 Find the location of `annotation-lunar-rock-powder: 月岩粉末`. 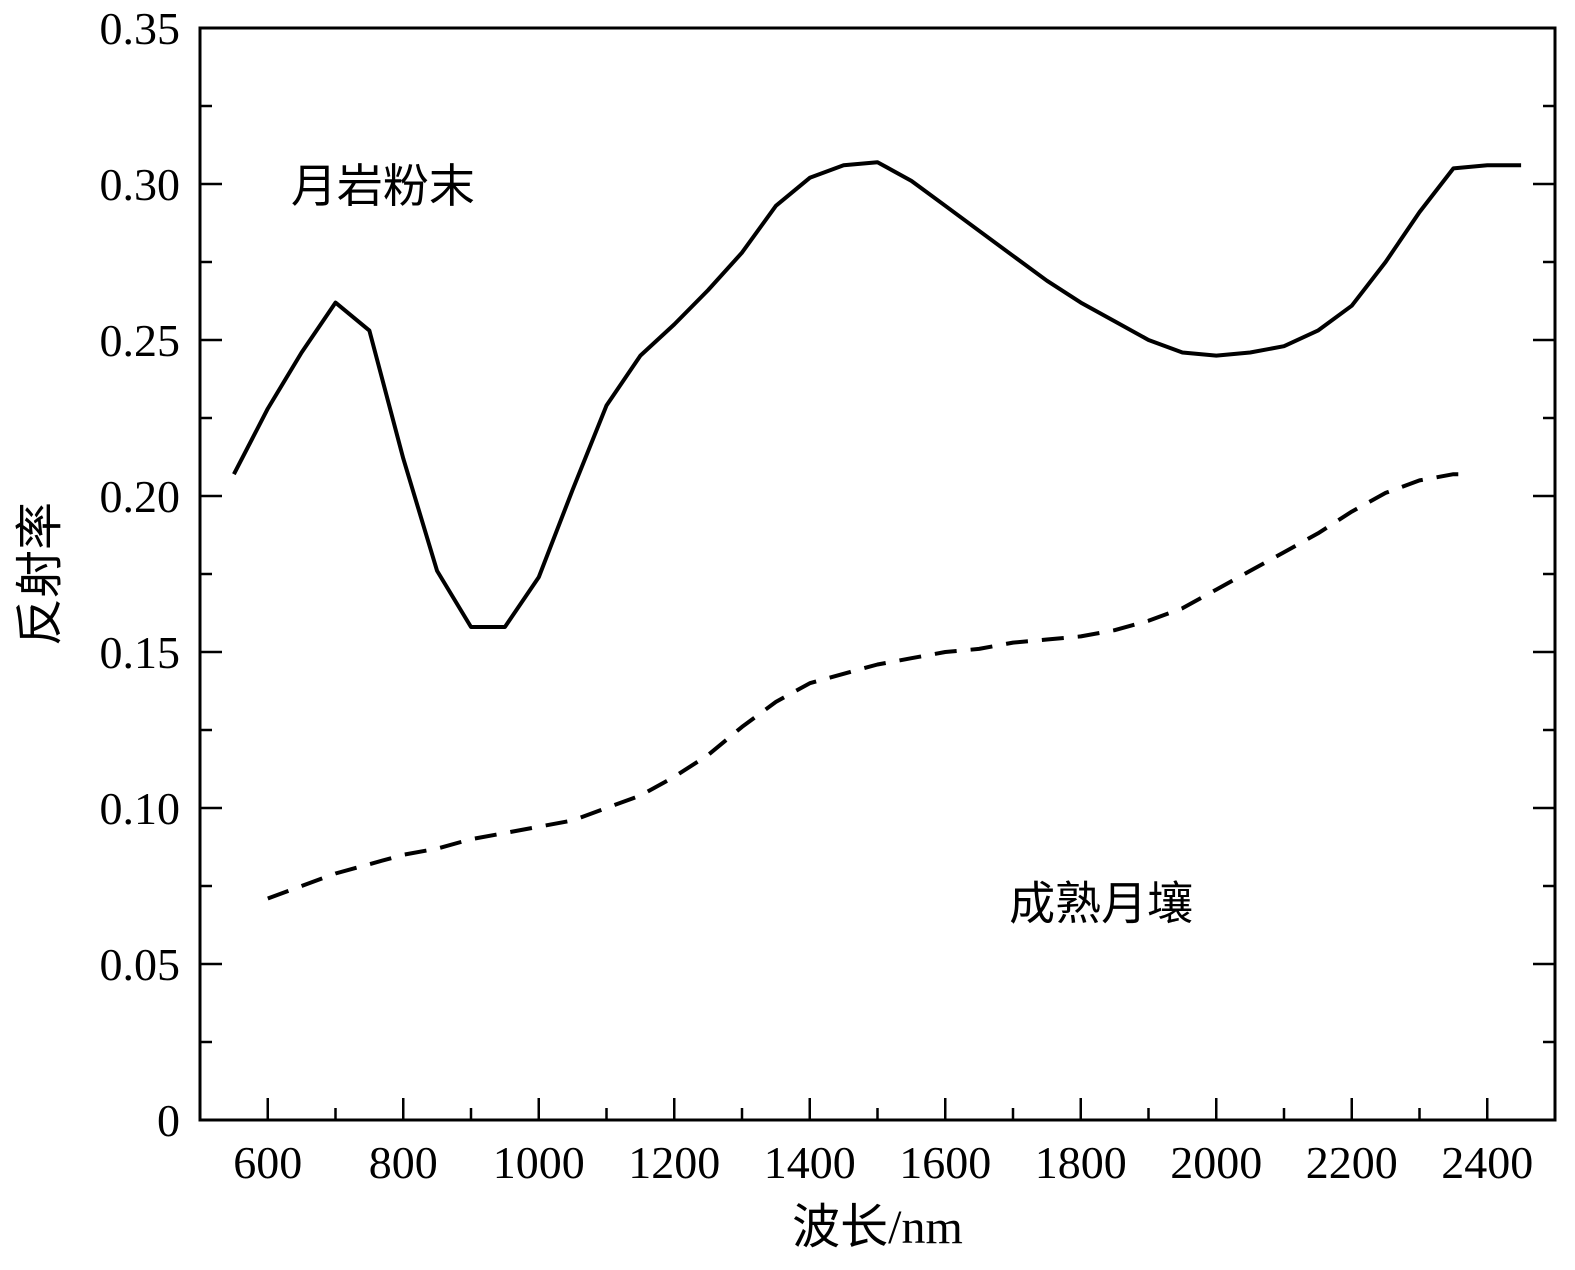

annotation-lunar-rock-powder: 月岩粉末 is located at coordinates (383, 186).